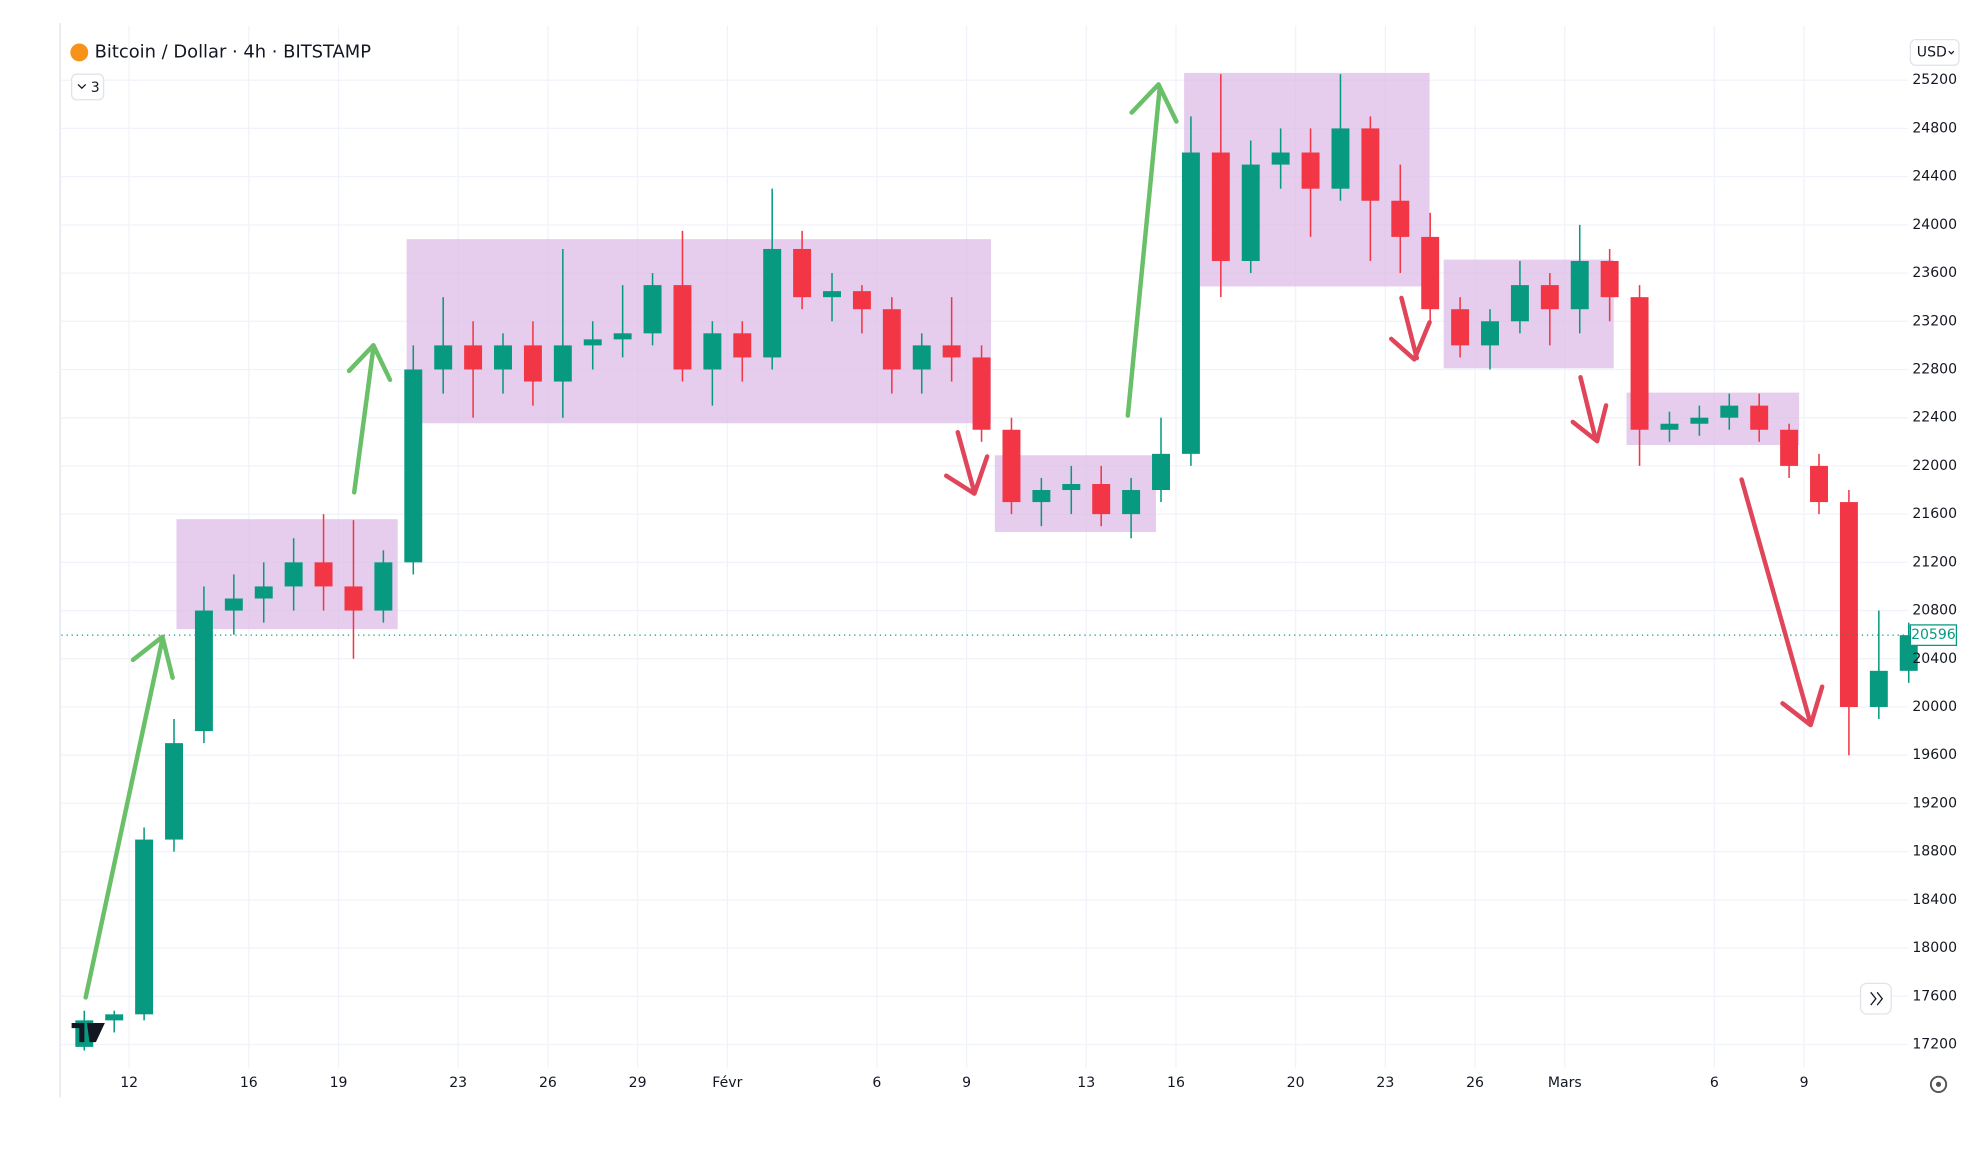  I want to click on y-tick-label: 17200, so click(1934, 1044).